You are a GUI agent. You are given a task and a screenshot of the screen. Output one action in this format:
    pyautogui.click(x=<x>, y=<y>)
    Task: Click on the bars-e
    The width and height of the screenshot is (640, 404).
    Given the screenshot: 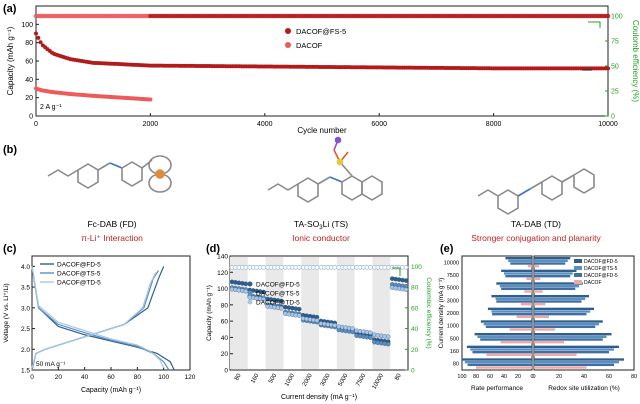 What is the action you would take?
    pyautogui.click(x=543, y=313)
    